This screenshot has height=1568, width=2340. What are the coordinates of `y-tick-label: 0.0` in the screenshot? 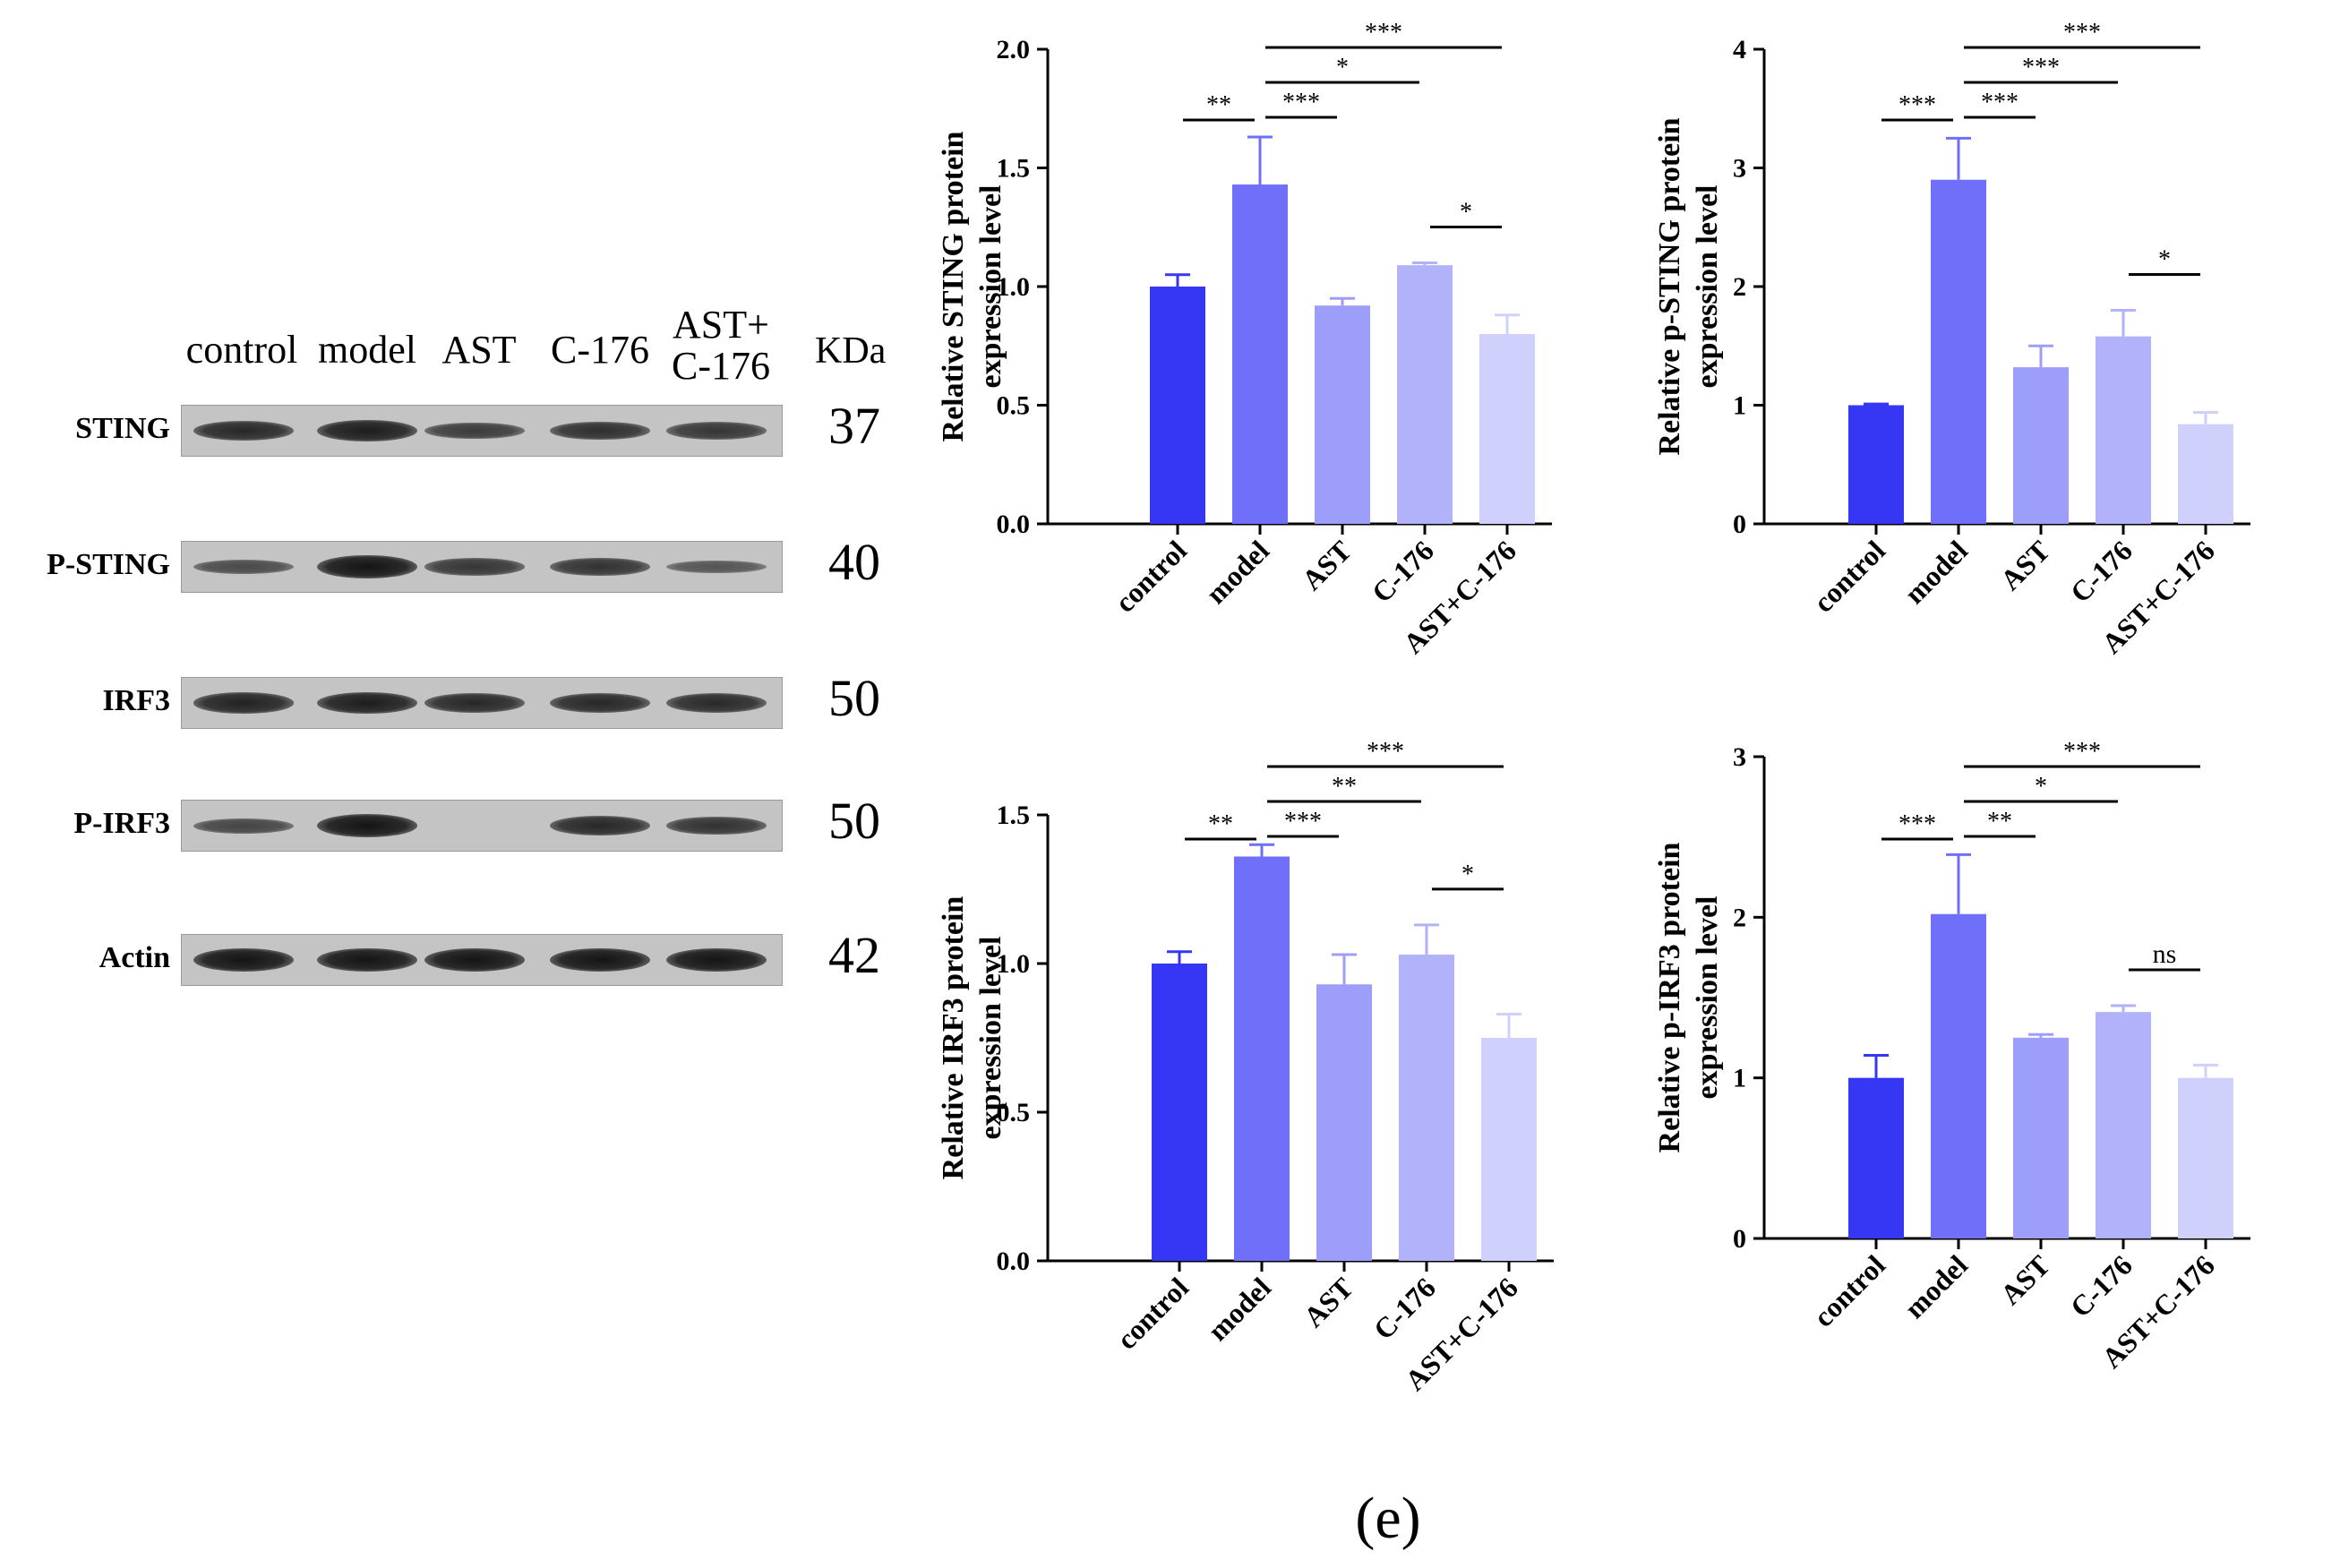 It's located at (1014, 524).